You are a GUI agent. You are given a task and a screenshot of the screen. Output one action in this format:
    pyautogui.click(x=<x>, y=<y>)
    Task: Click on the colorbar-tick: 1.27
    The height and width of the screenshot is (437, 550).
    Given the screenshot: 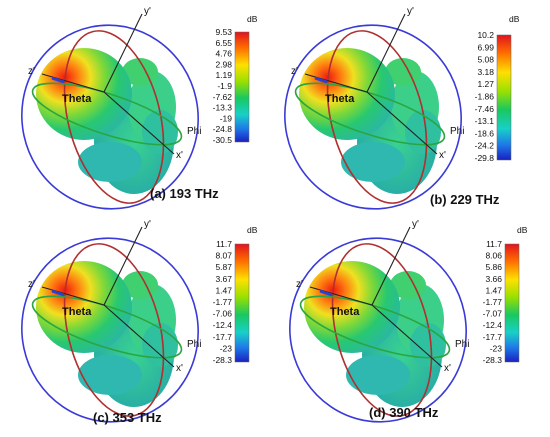 What is the action you would take?
    pyautogui.click(x=485, y=84)
    